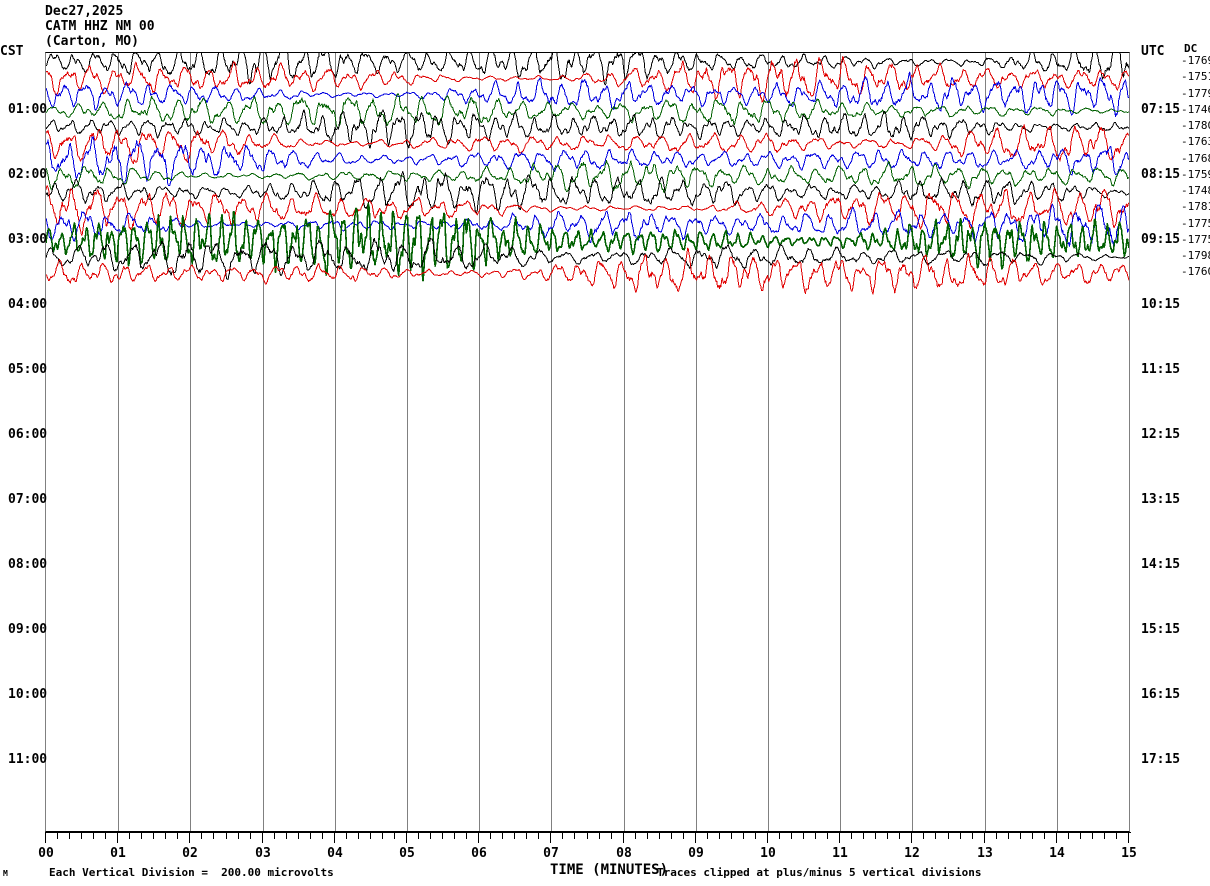 This screenshot has width=1210, height=886. What do you see at coordinates (1161, 369) in the screenshot?
I see `right-time-label-1115: 11:15` at bounding box center [1161, 369].